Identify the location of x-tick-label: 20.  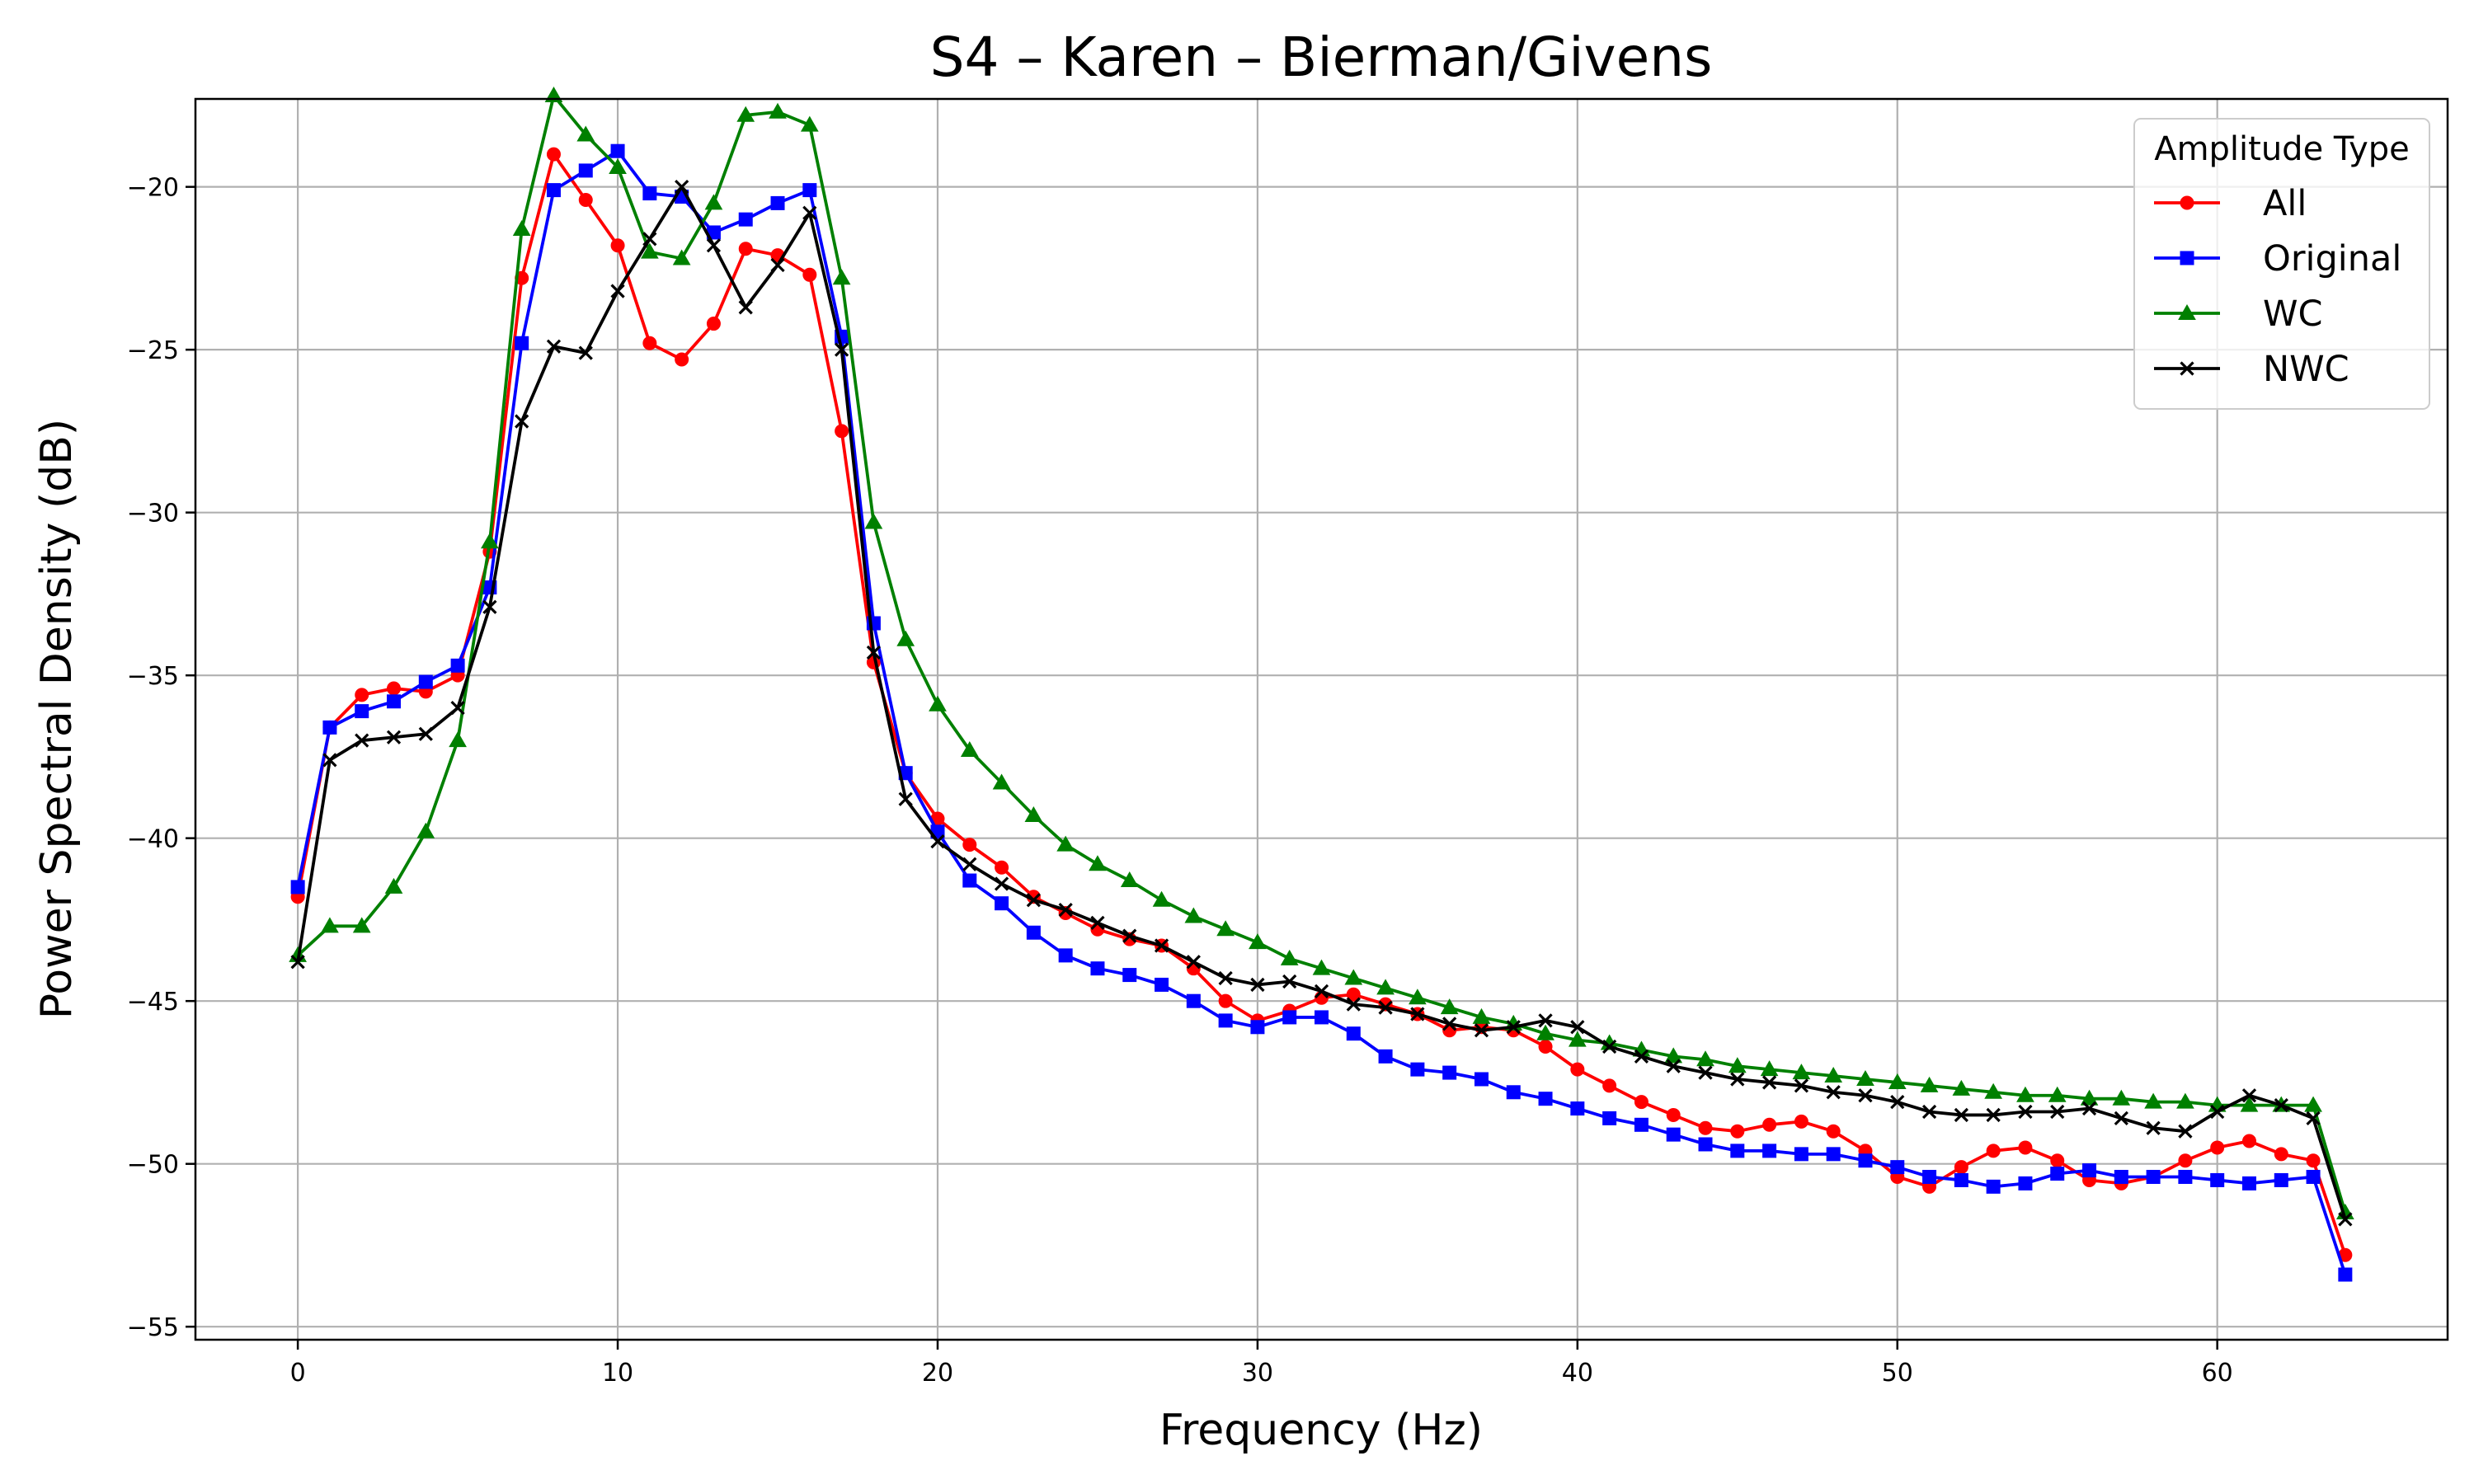
(937, 1373).